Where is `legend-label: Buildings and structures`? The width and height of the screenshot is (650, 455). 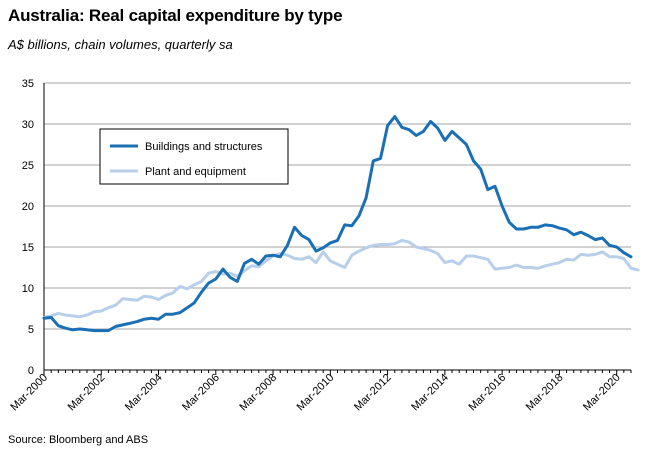
legend-label: Buildings and structures is located at coordinates (204, 147).